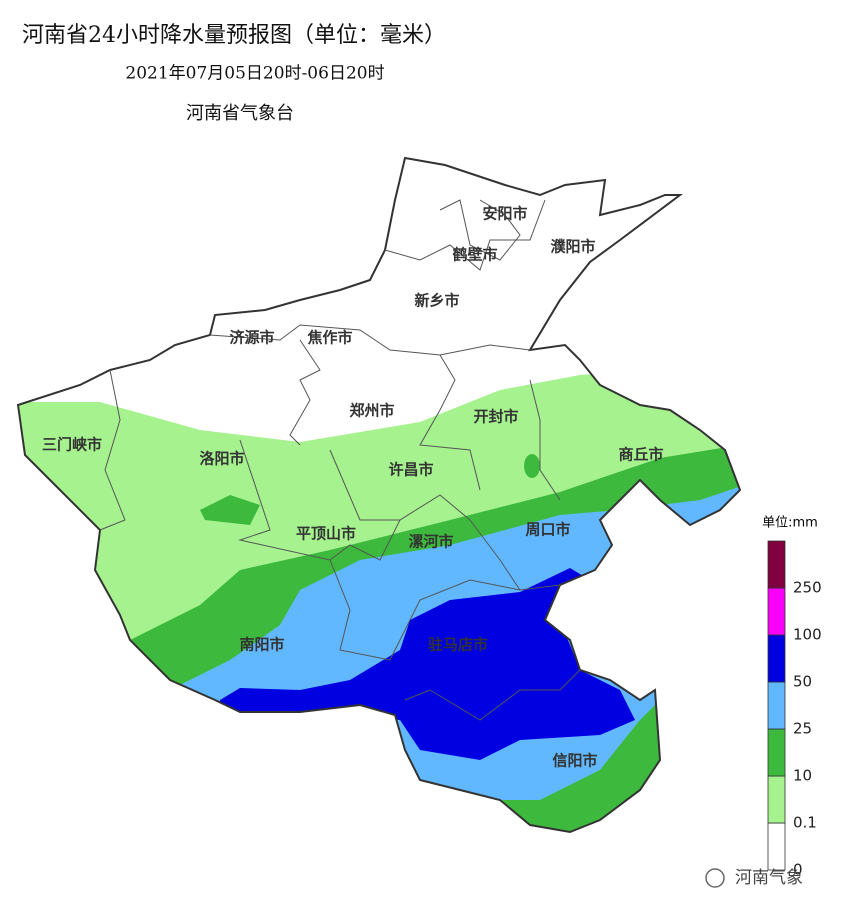 The image size is (848, 915). I want to click on legend: 单位:mm 0 0.1 10 25 50 100 250, so click(792, 697).